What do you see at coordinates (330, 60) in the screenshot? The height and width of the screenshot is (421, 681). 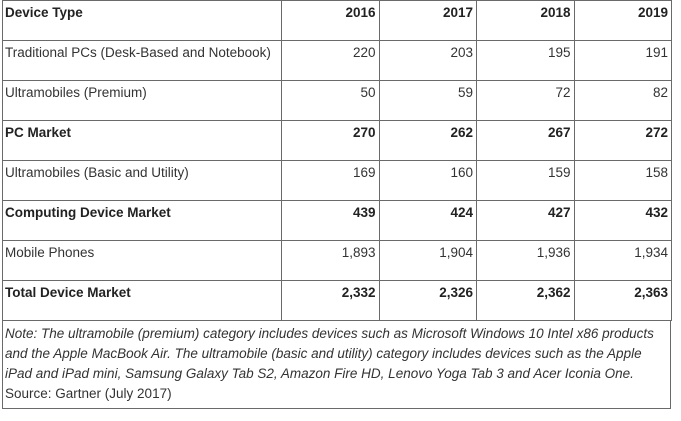 I see `cell-2016: 220` at bounding box center [330, 60].